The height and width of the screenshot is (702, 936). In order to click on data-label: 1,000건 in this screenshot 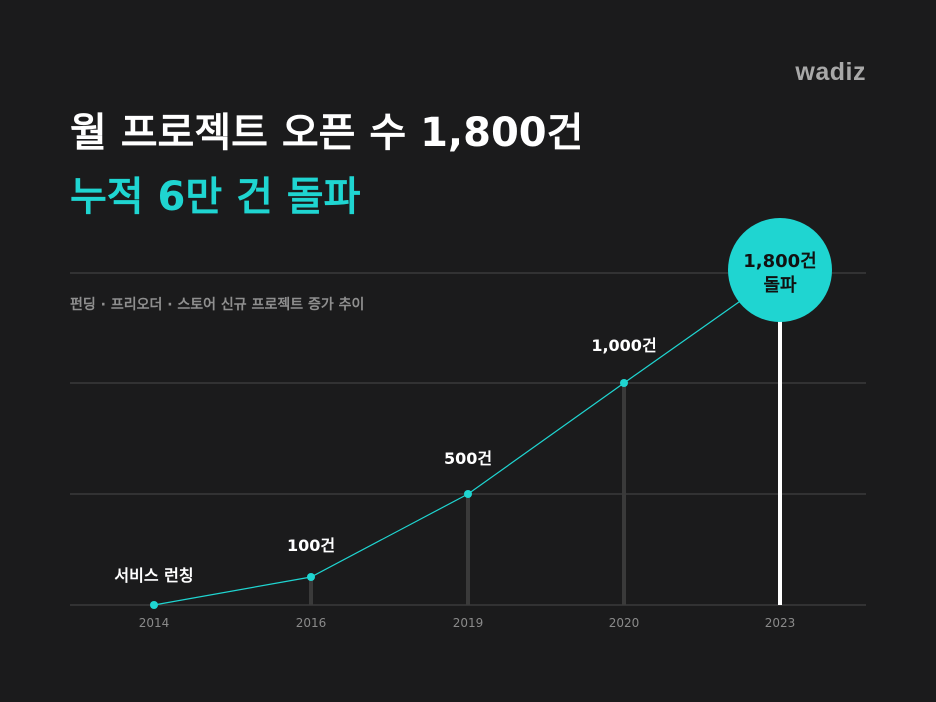, I will do `click(623, 345)`.